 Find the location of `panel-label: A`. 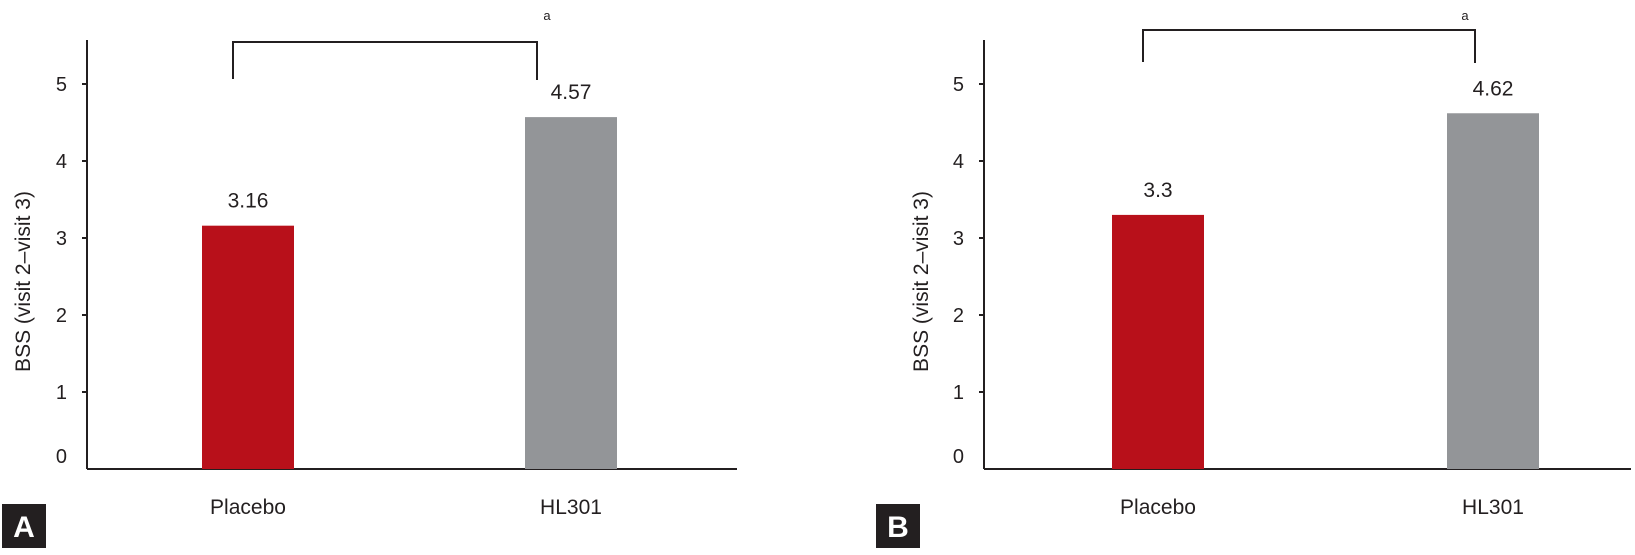

panel-label: A is located at coordinates (24, 527).